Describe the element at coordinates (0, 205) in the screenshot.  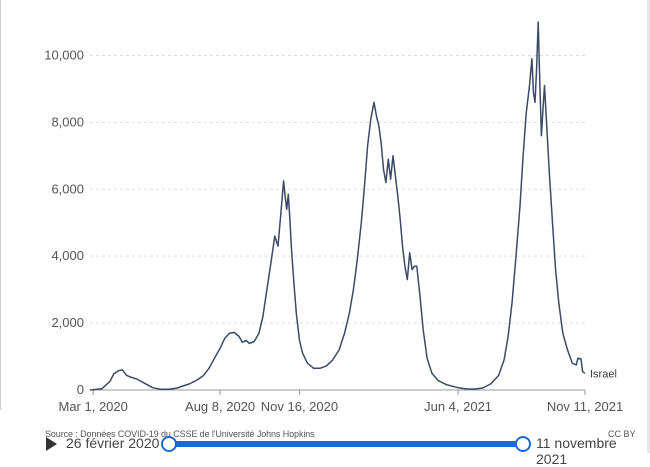
I see `frame-left-border` at that location.